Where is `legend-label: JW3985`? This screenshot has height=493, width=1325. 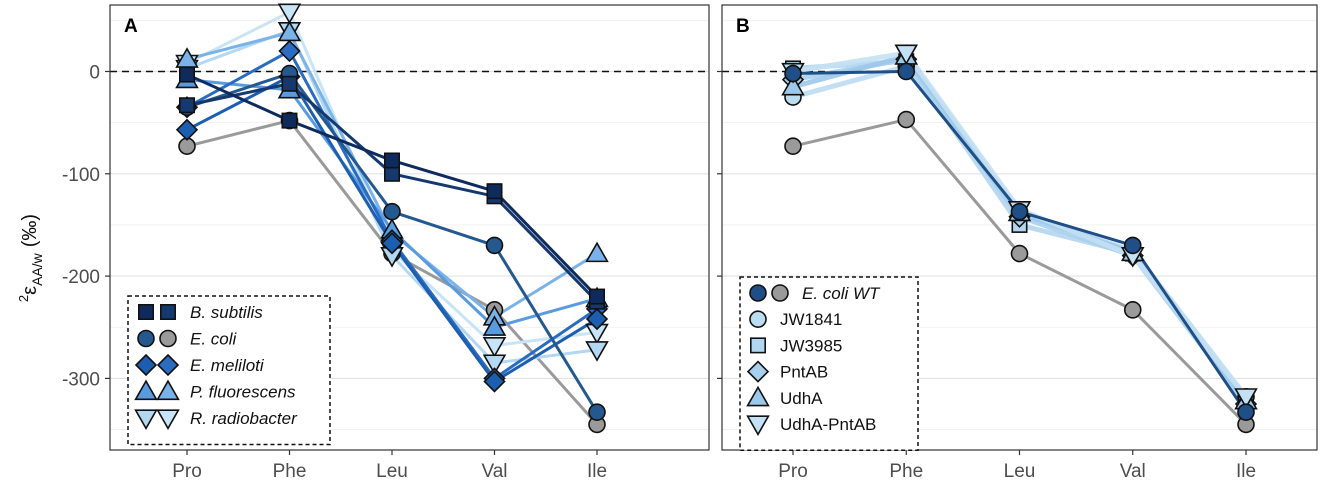 legend-label: JW3985 is located at coordinates (811, 345).